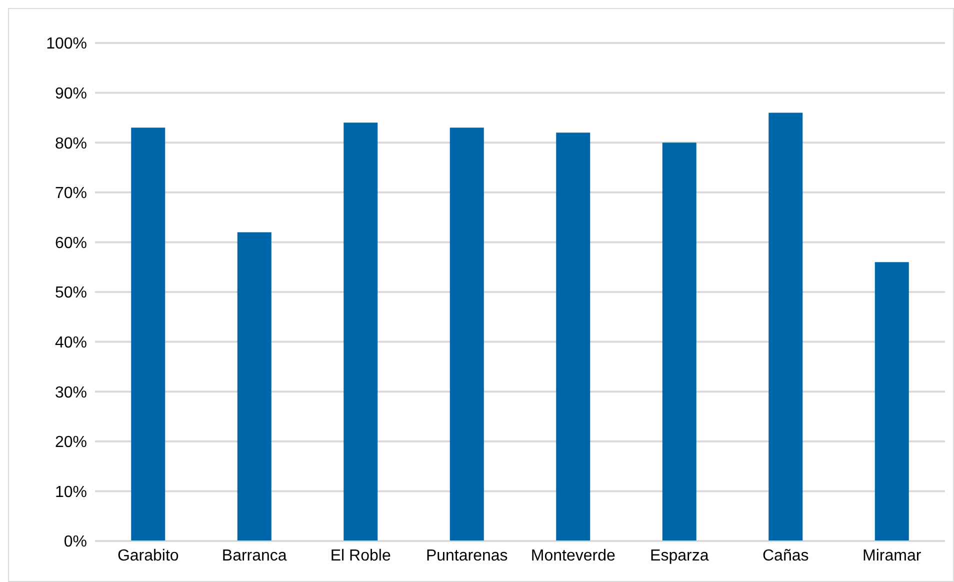 The height and width of the screenshot is (582, 954). Describe the element at coordinates (70, 243) in the screenshot. I see `y-tick-label: 60%` at that location.